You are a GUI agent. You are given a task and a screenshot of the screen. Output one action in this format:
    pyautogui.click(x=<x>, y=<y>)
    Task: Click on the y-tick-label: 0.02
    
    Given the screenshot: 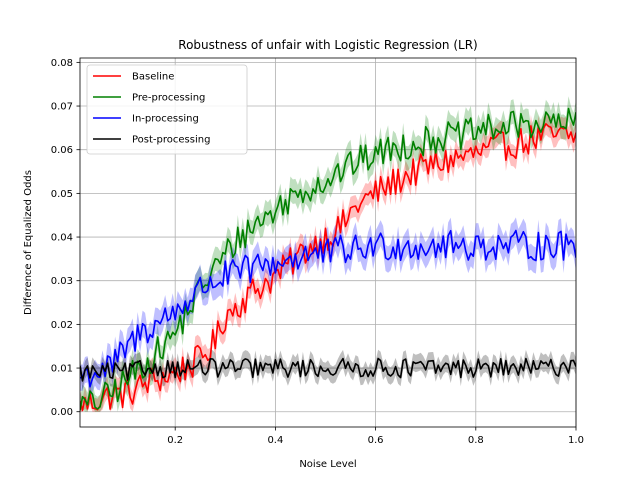 What is the action you would take?
    pyautogui.click(x=62, y=325)
    